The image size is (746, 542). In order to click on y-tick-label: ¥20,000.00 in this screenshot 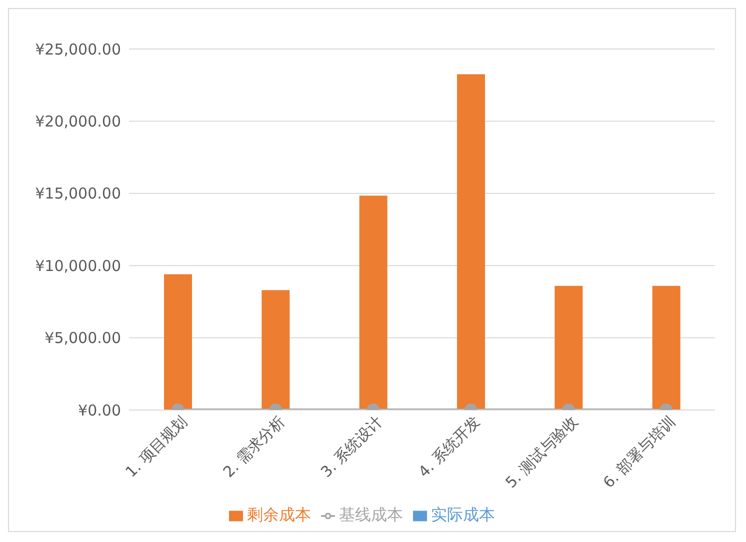, I will do `click(78, 121)`.